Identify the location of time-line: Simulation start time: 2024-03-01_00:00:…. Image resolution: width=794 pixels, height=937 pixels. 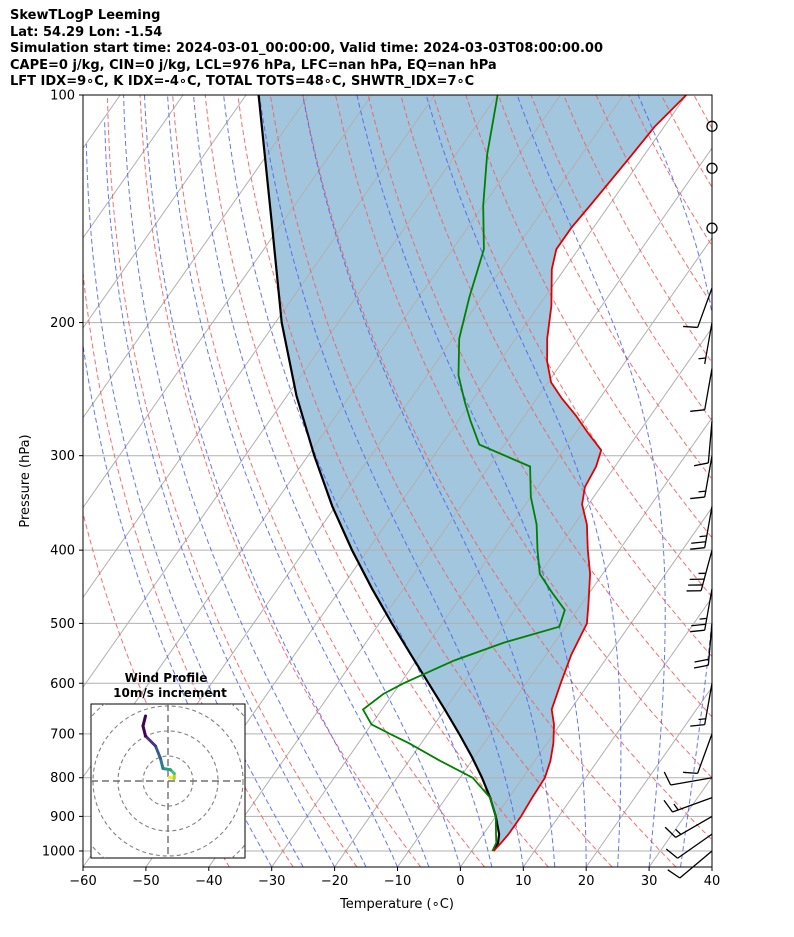
(306, 48).